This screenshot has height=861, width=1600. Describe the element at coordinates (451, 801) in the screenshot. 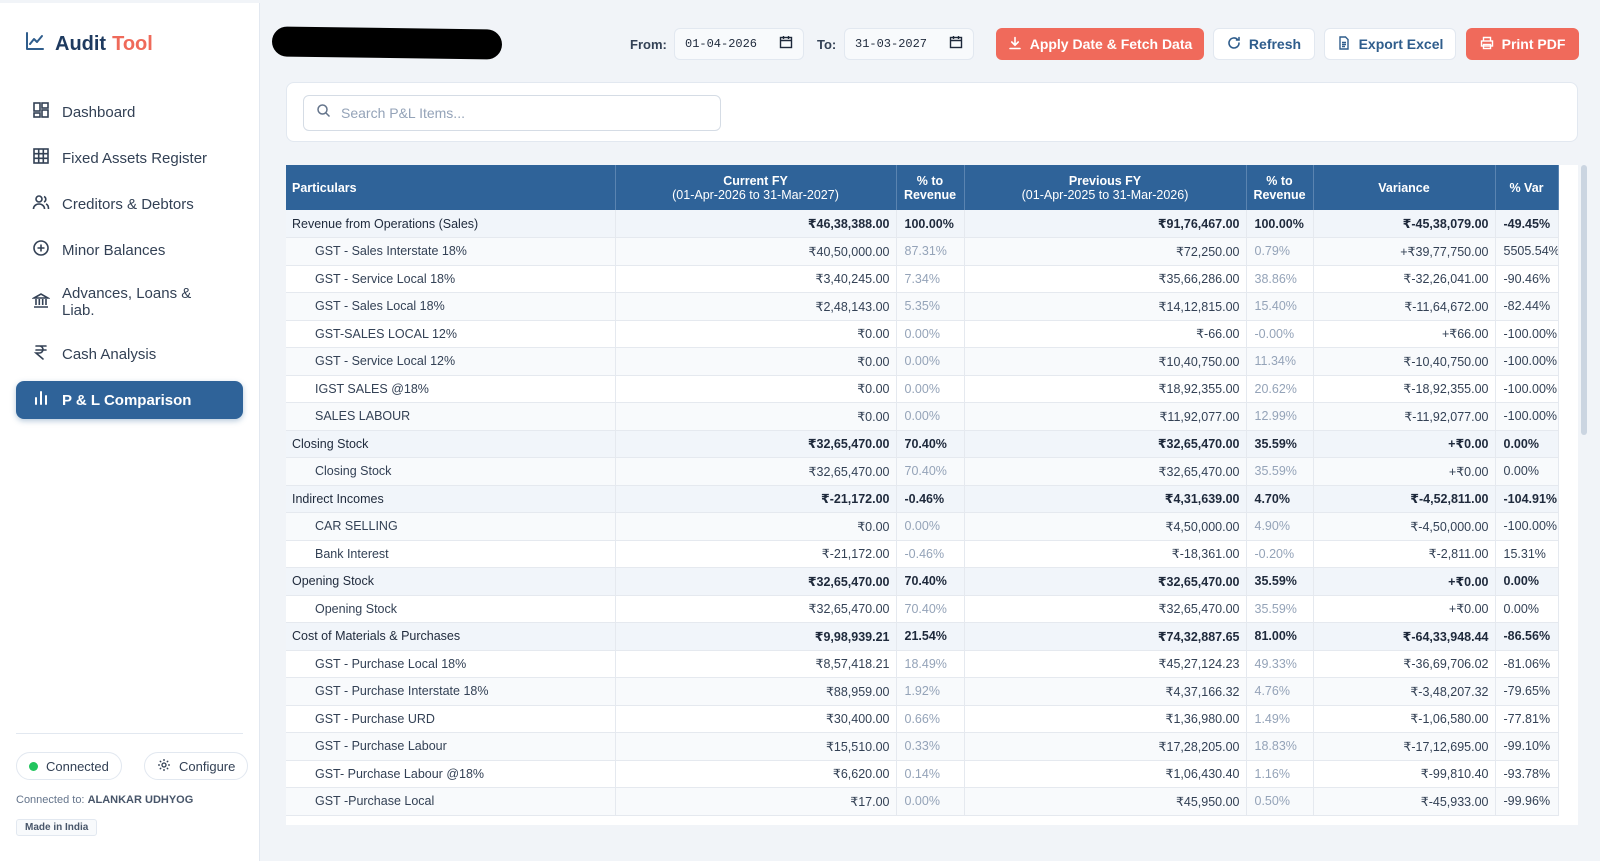

I see `cell-particular: GST -Purchase Local` at that location.